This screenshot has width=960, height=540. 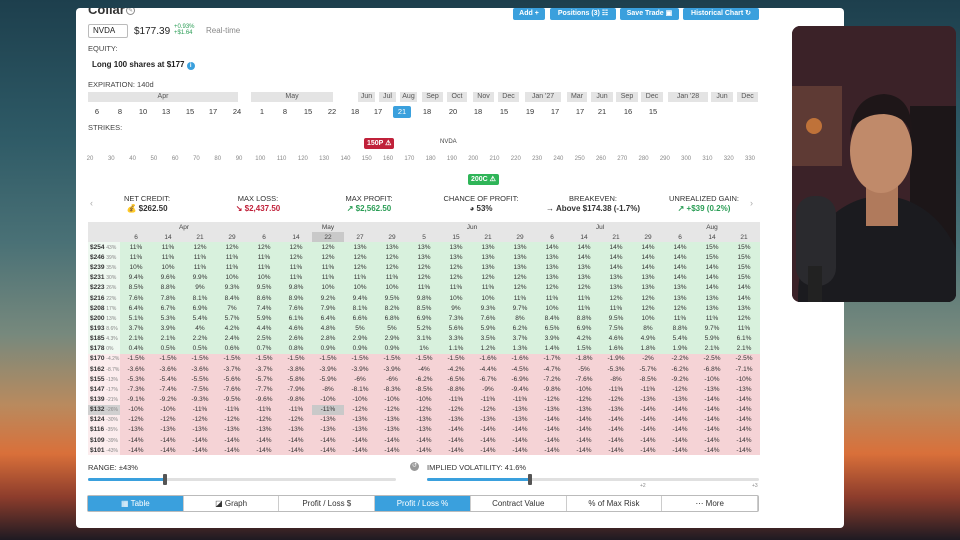 I want to click on pl-cell: -10%, so click(x=360, y=399).